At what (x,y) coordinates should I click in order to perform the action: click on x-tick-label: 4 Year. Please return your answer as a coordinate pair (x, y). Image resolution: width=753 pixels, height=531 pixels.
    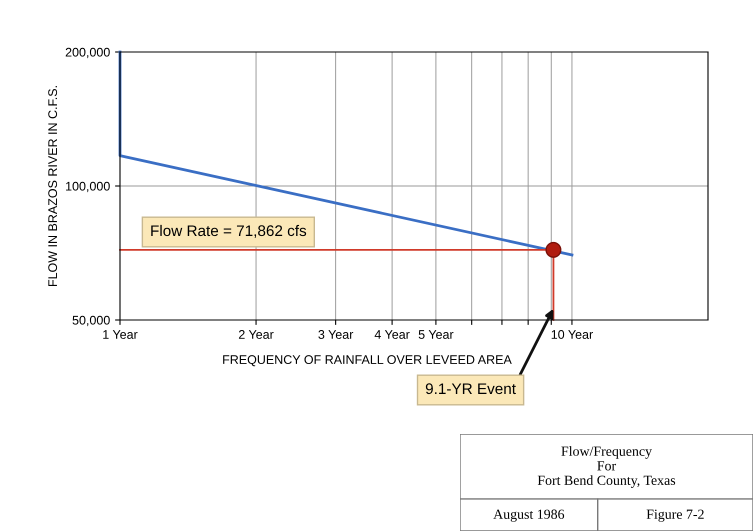
    Looking at the image, I should click on (392, 334).